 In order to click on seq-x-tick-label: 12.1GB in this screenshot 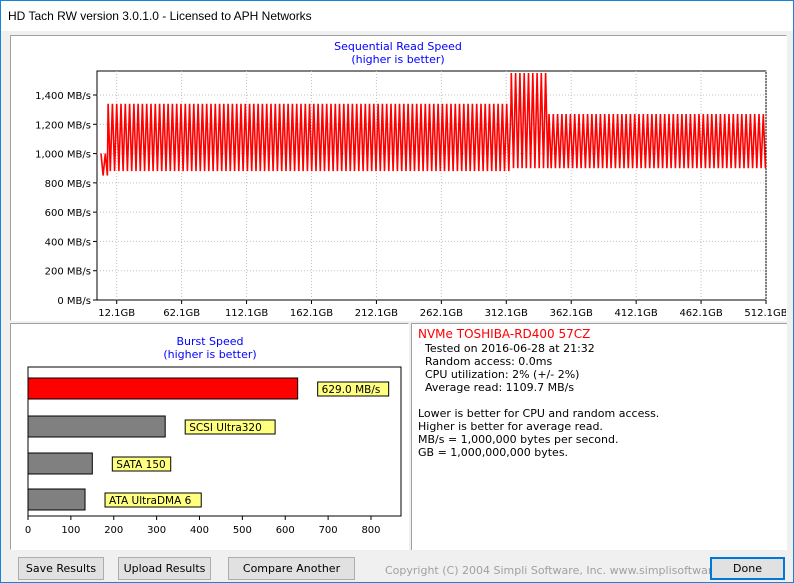, I will do `click(116, 313)`.